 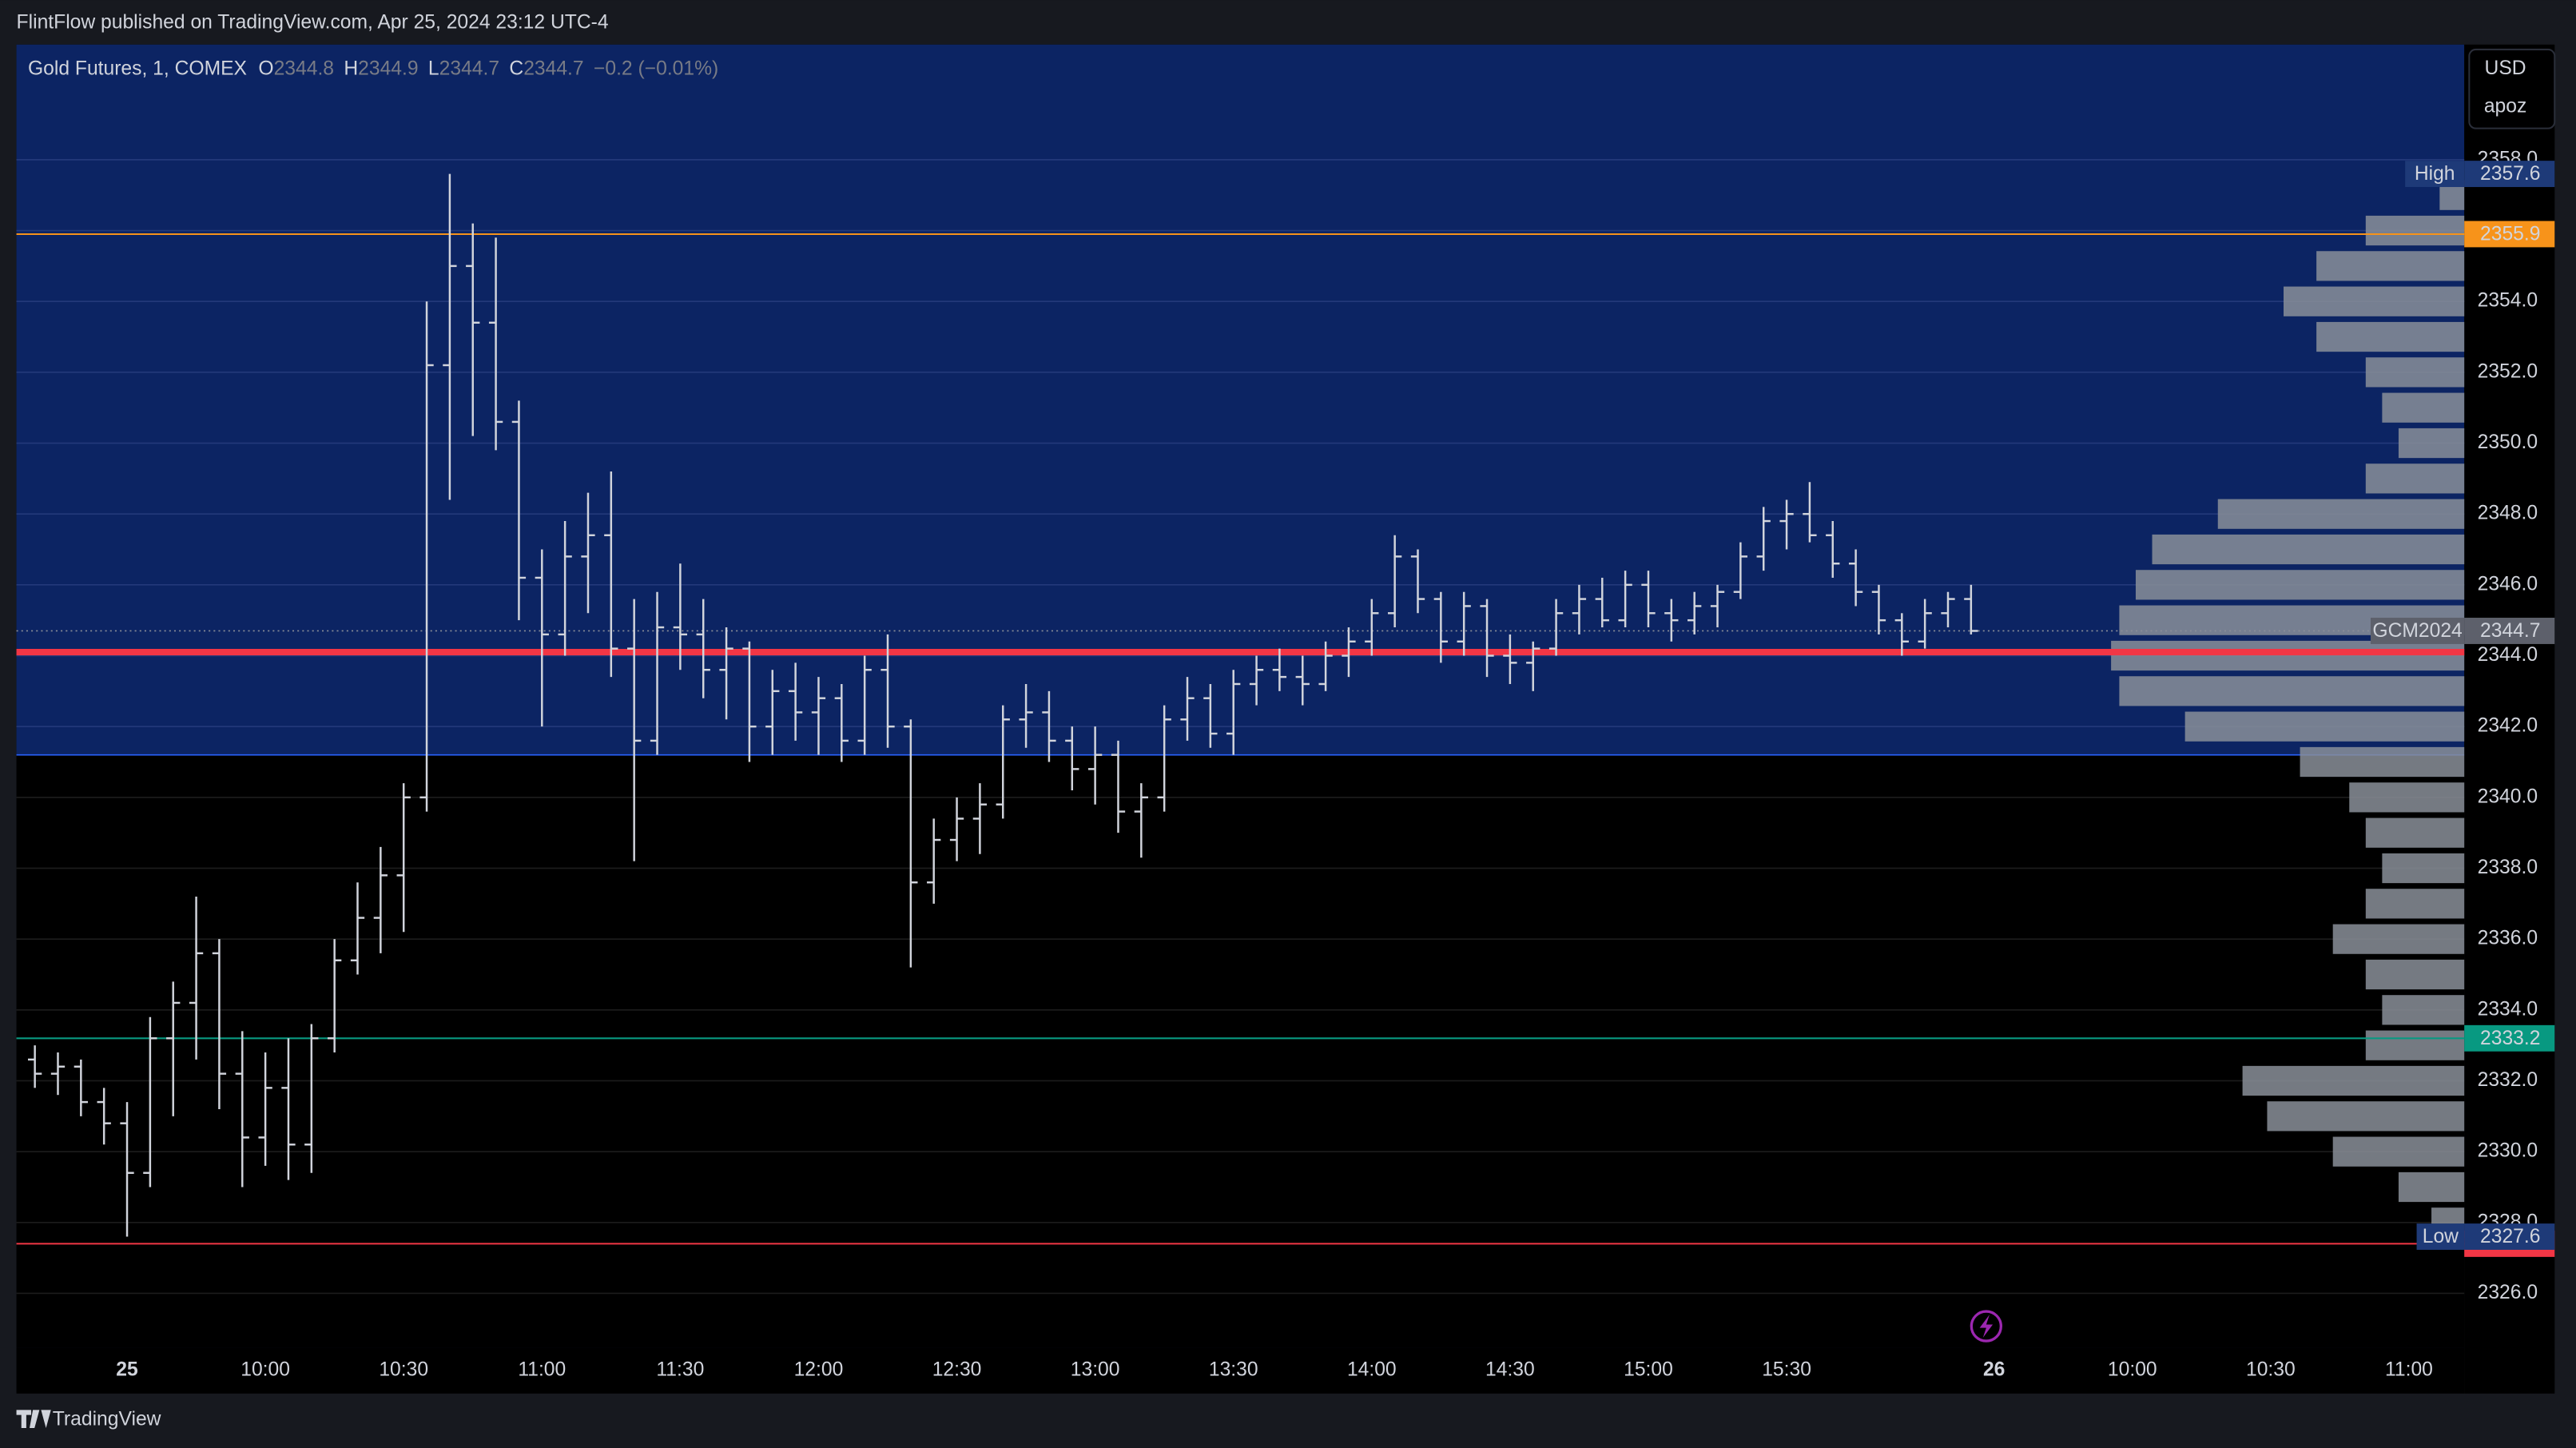 I want to click on legend-title: Gold Futures, 1, COMEX, so click(x=137, y=69).